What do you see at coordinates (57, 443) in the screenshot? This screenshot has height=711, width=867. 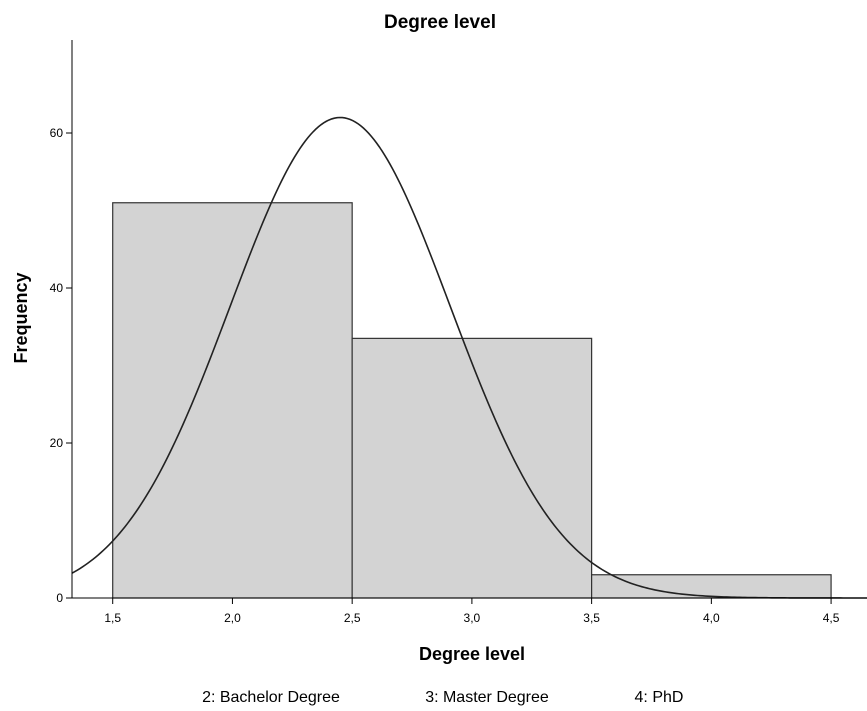 I see `y-tick-label: 20` at bounding box center [57, 443].